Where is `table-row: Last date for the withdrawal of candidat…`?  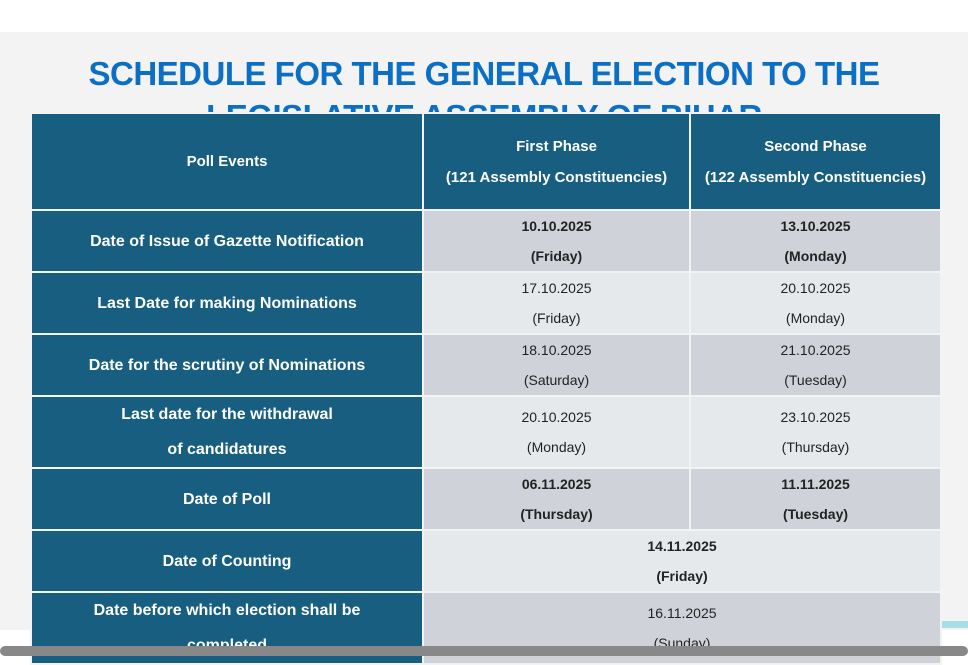
table-row: Last date for the withdrawal of candidat… is located at coordinates (486, 432).